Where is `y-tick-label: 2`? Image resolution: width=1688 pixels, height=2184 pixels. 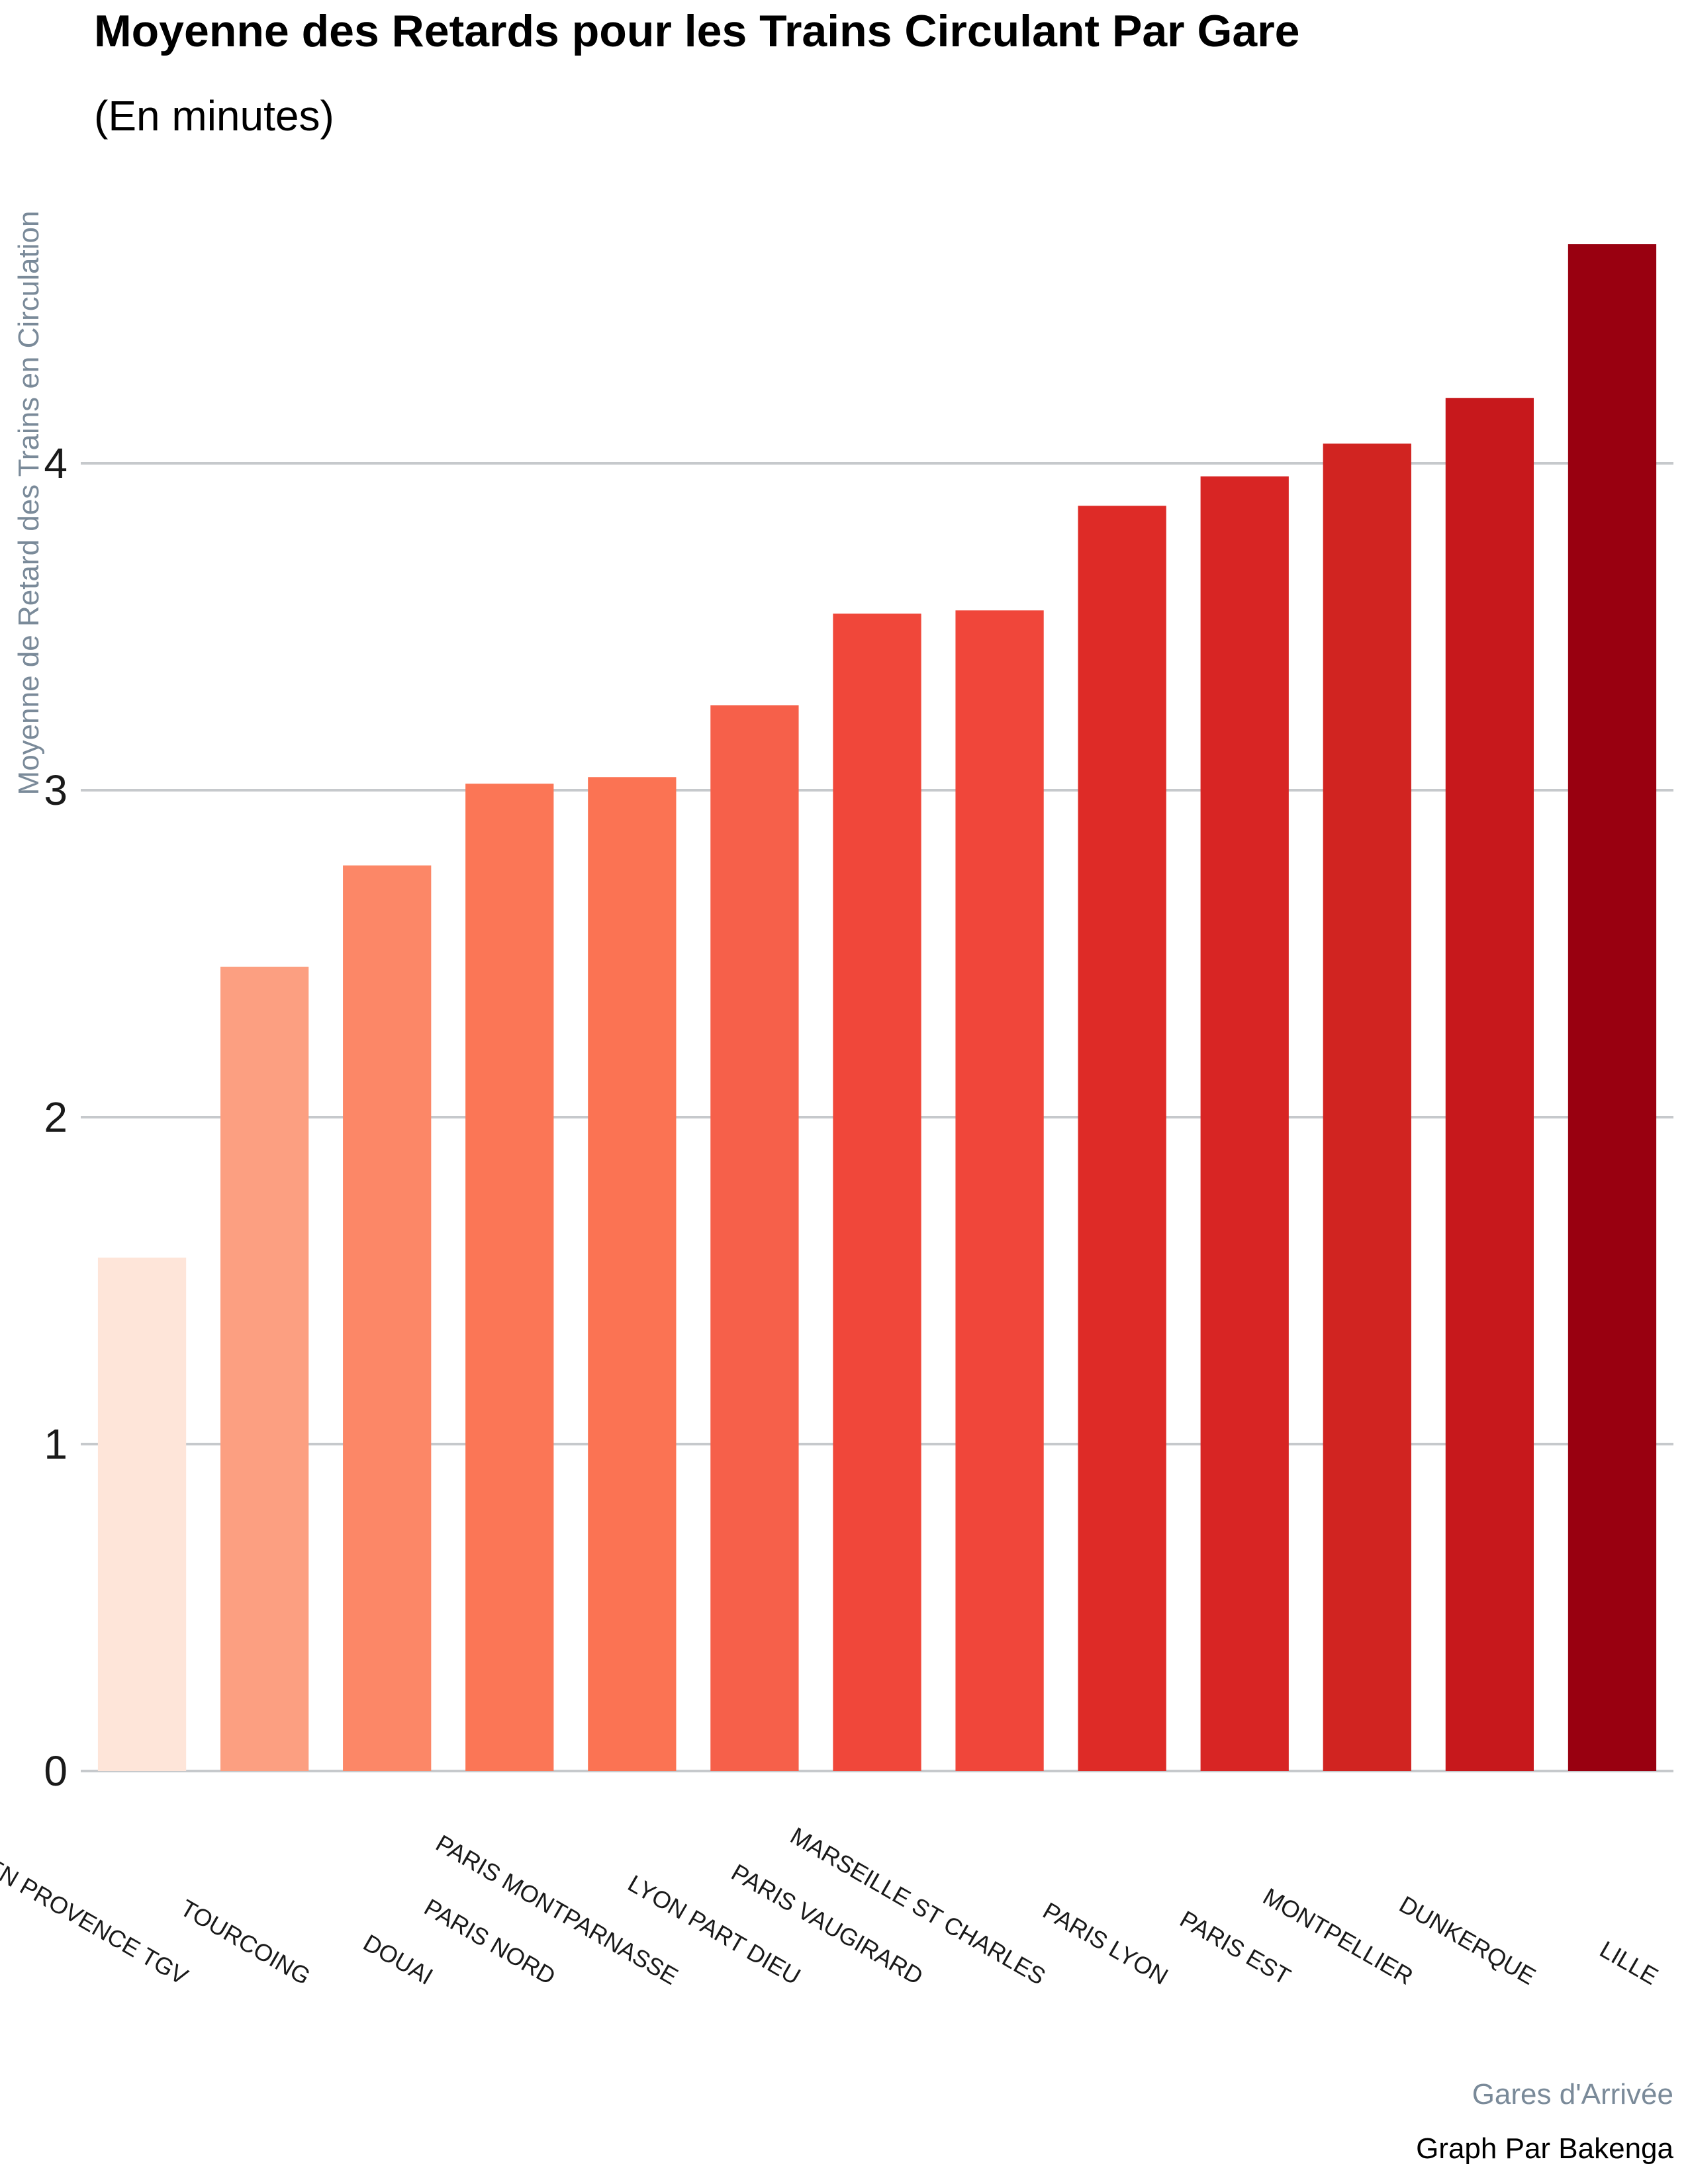
y-tick-label: 2 is located at coordinates (56, 1117).